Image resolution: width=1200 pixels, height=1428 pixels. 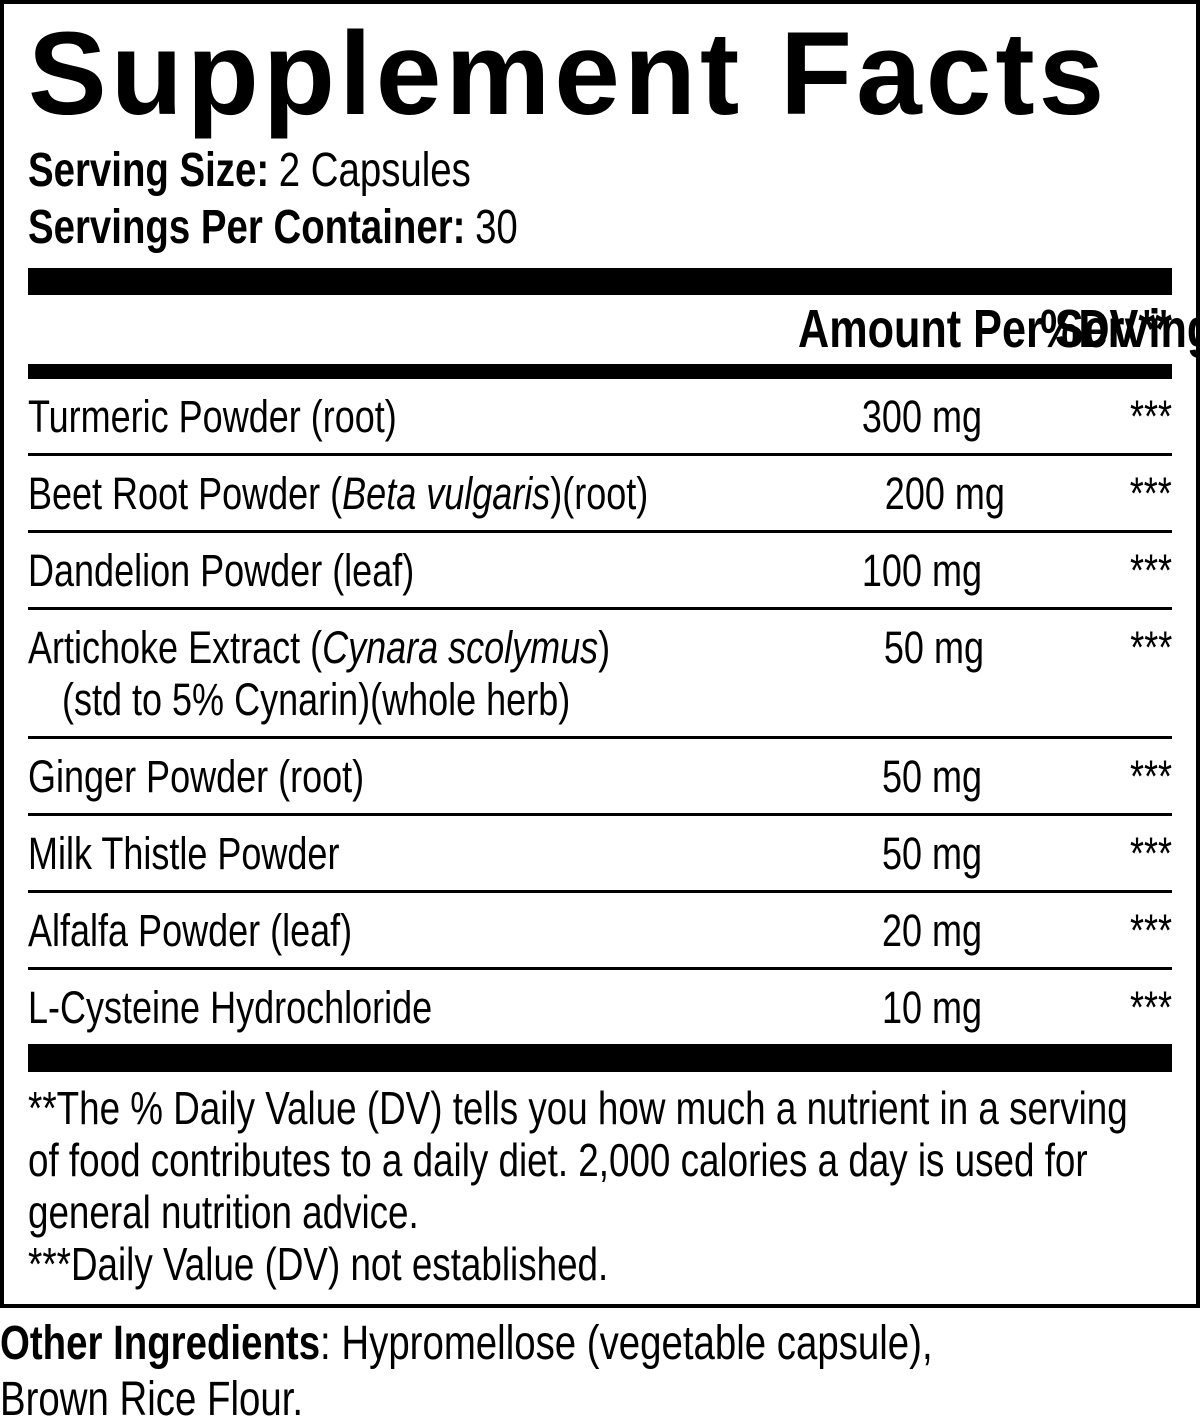 What do you see at coordinates (212, 416) in the screenshot?
I see `ingredient-name: Turmeric Powder (root)` at bounding box center [212, 416].